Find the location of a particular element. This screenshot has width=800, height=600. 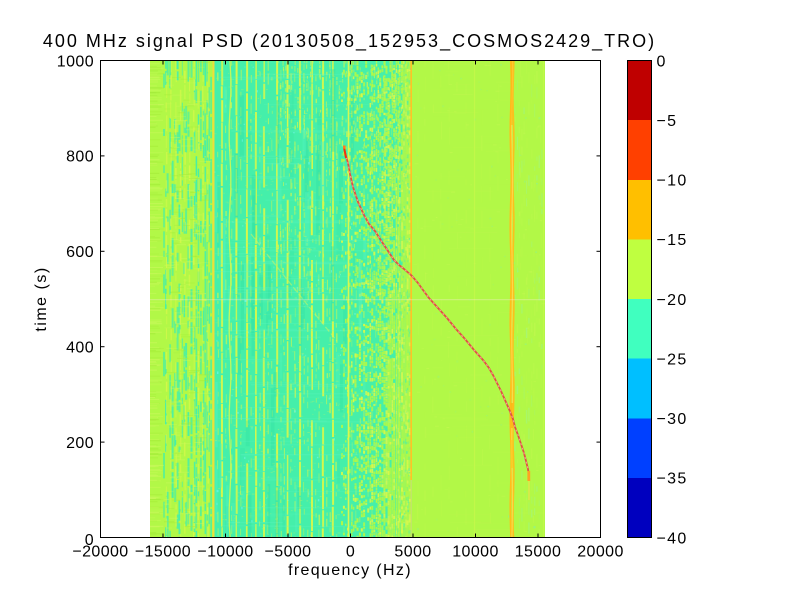

svg-text: 800 is located at coordinates (80, 157).